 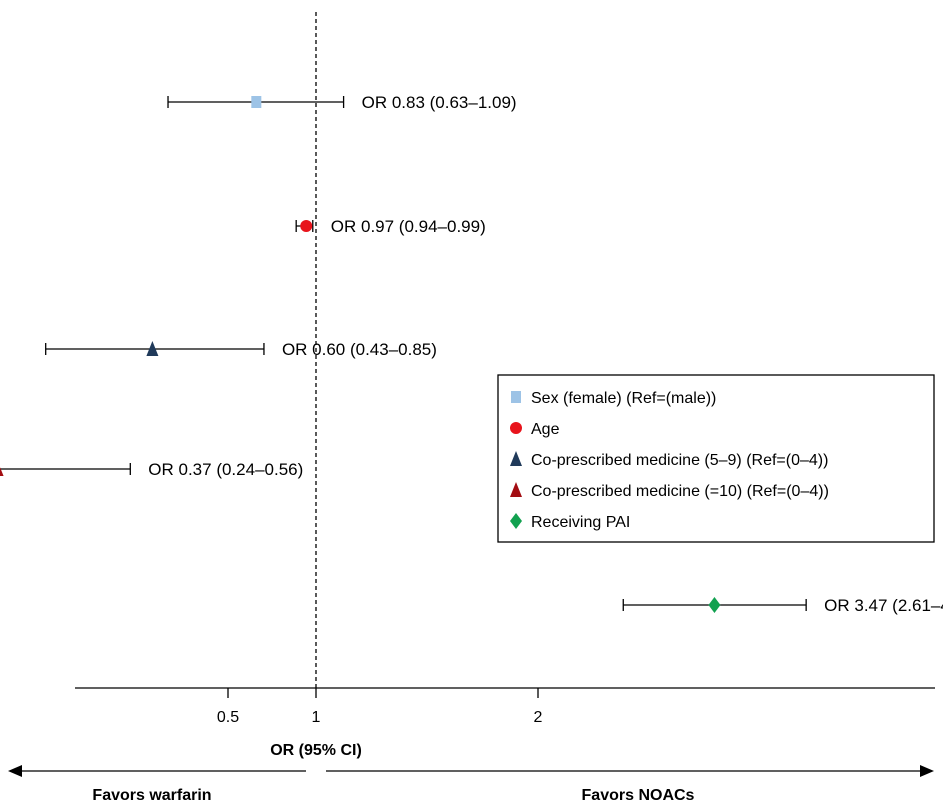 I want to click on favors-right-arrowhead, so click(x=927, y=771).